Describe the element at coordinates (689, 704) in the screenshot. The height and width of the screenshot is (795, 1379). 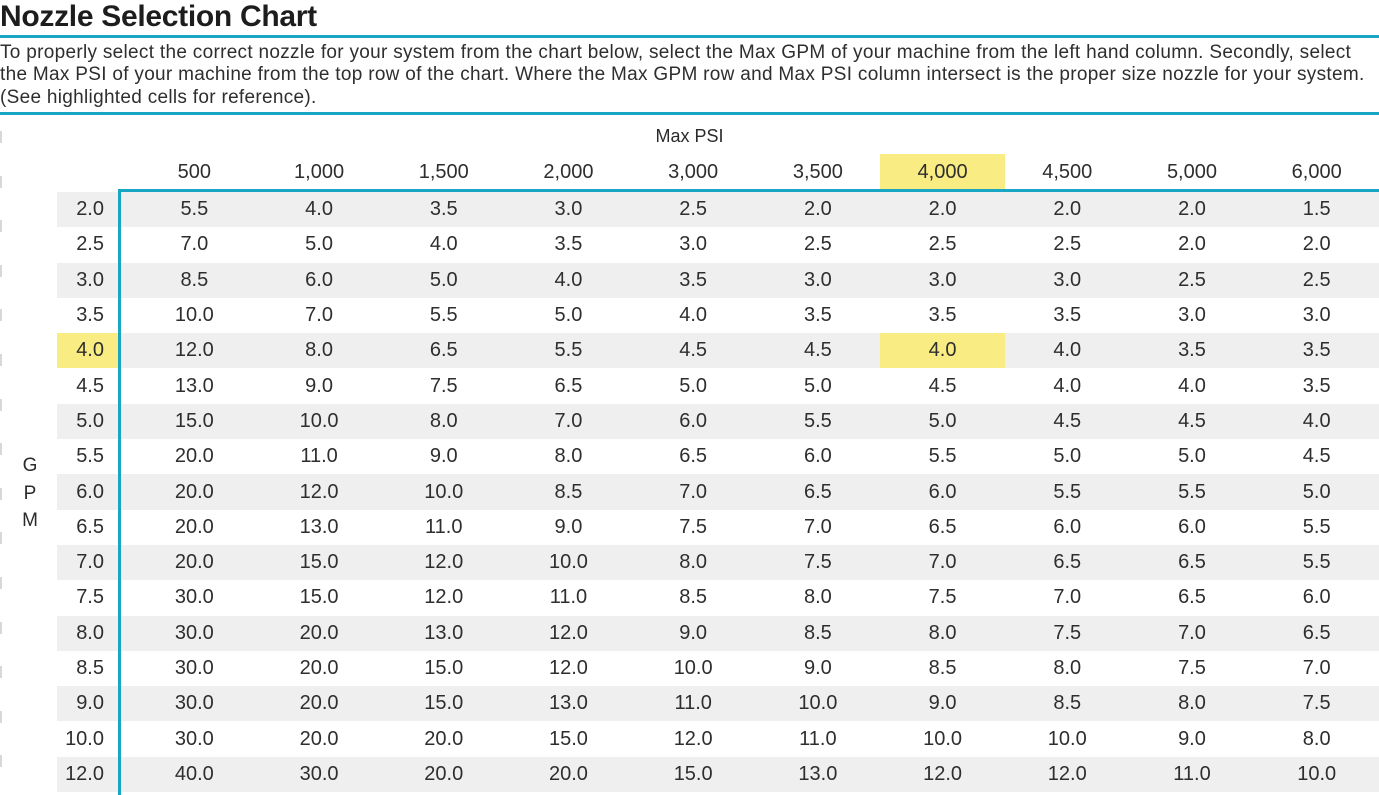
I see `table-row-gpm-9.0: 9.0 30.0 20.0 15.0 13.0 11.0 10.0 9.0 8.5 8.0 7.5` at that location.